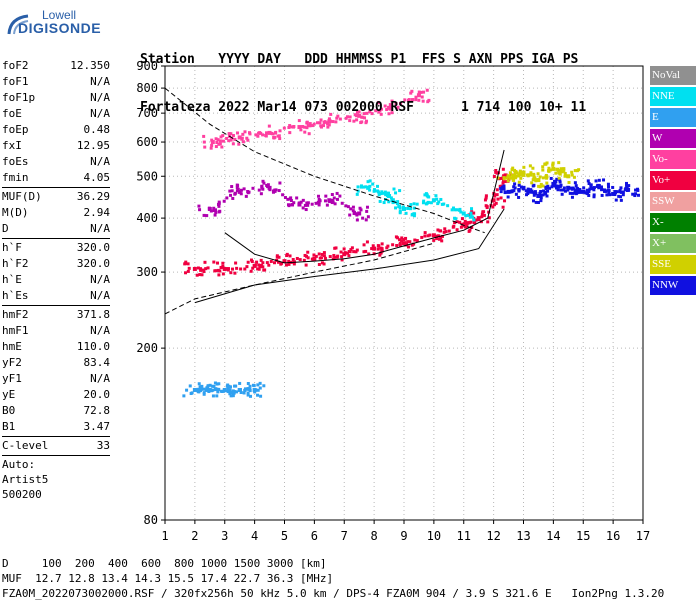  I want to click on v-axn: 714, so click(488, 107).